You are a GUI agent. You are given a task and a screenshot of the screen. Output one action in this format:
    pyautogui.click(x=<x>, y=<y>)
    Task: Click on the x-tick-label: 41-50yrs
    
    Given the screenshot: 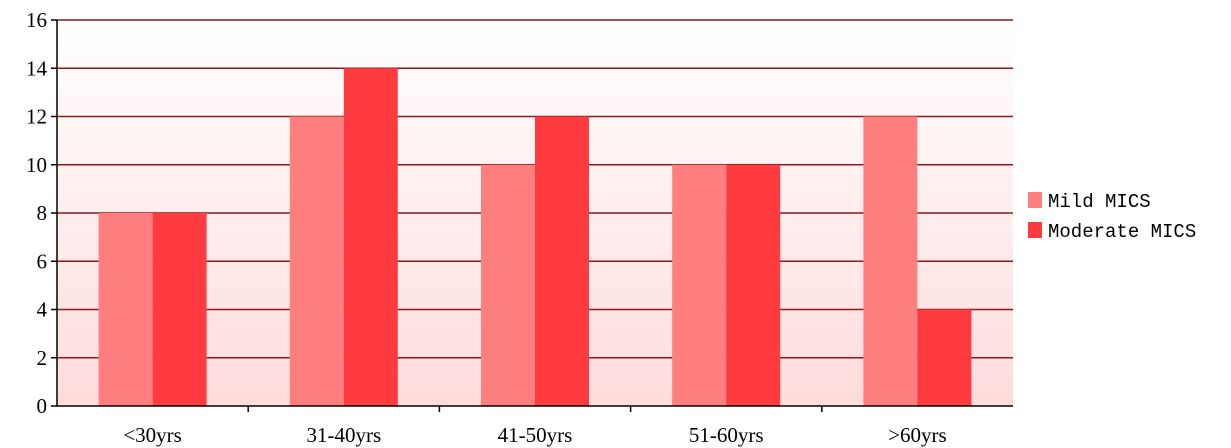 What is the action you would take?
    pyautogui.click(x=535, y=435)
    